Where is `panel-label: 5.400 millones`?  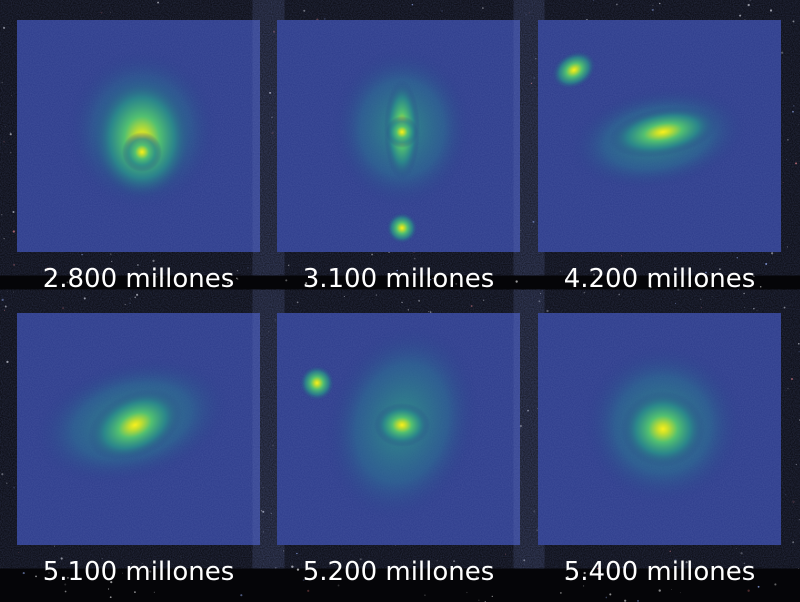
panel-label: 5.400 millones is located at coordinates (660, 572).